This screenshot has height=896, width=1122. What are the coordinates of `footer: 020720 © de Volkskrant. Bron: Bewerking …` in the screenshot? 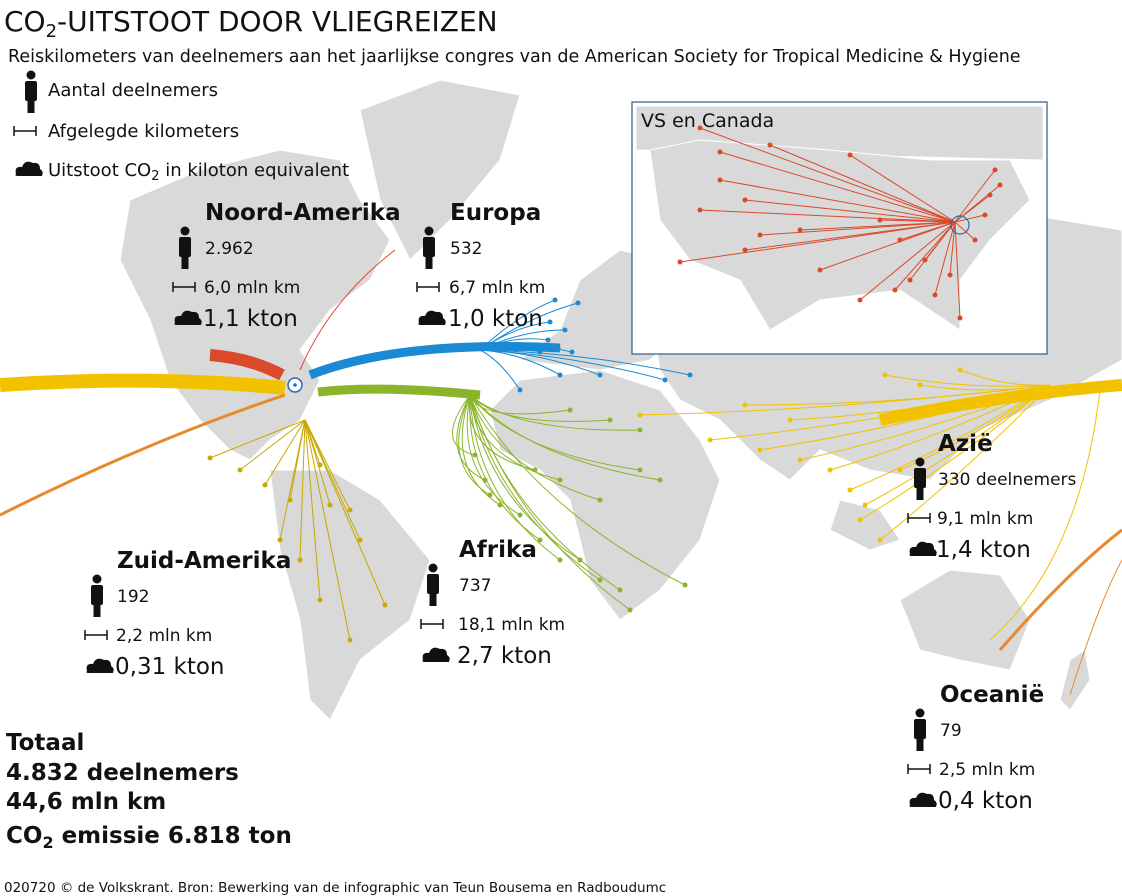 It's located at (335, 888).